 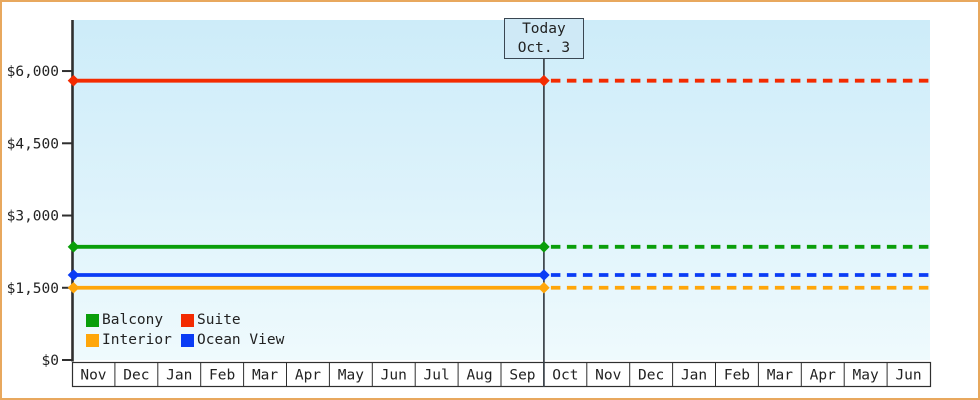 What do you see at coordinates (219, 320) in the screenshot?
I see `legend-label: Suite` at bounding box center [219, 320].